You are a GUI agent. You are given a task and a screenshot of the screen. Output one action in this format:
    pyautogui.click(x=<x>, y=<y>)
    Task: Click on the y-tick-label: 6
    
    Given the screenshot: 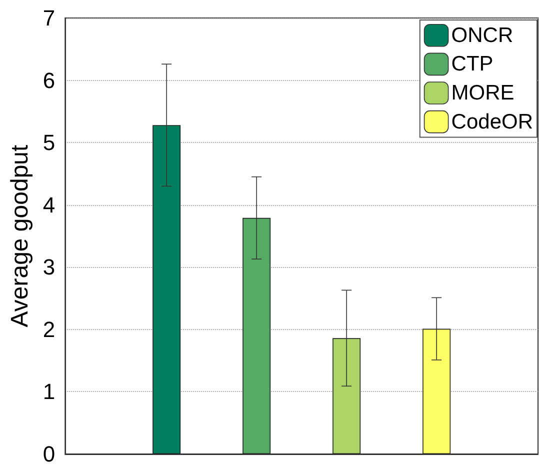 What is the action you would take?
    pyautogui.click(x=49, y=80)
    